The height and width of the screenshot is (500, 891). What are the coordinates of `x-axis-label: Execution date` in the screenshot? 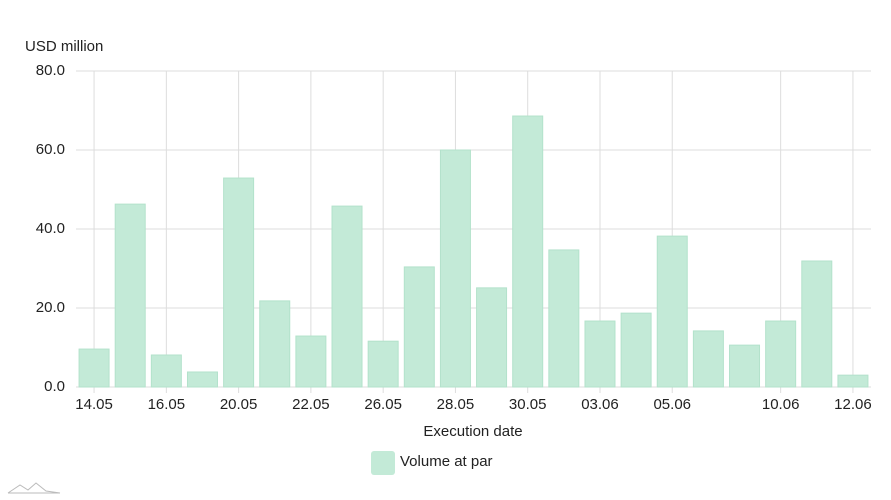 It's located at (472, 431).